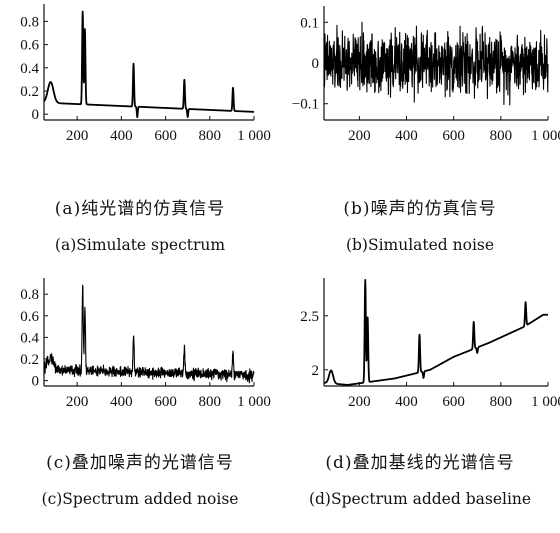 The image size is (560, 533). I want to click on chart-d-svg: 2 2.5 200 400 600 800 1 000, so click(430, 344).